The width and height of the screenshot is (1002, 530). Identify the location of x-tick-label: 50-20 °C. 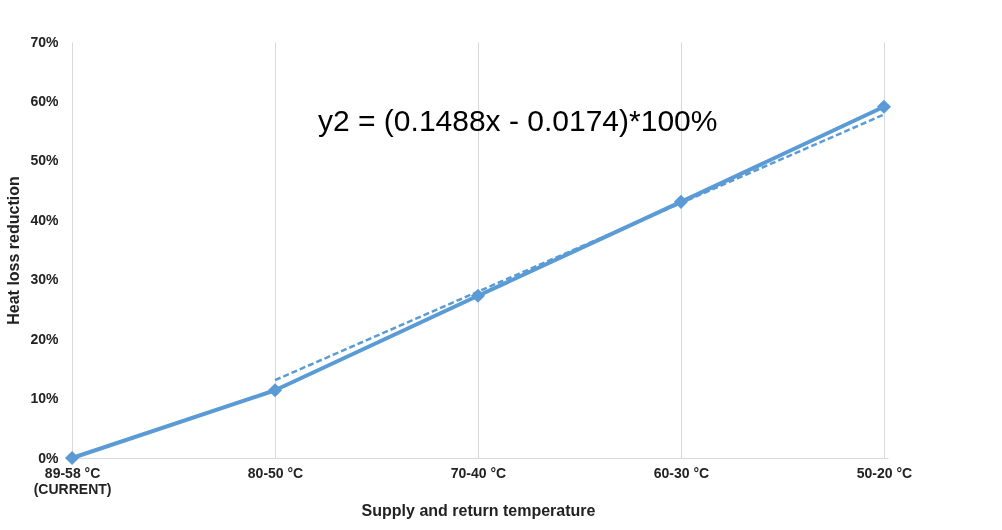
(884, 472).